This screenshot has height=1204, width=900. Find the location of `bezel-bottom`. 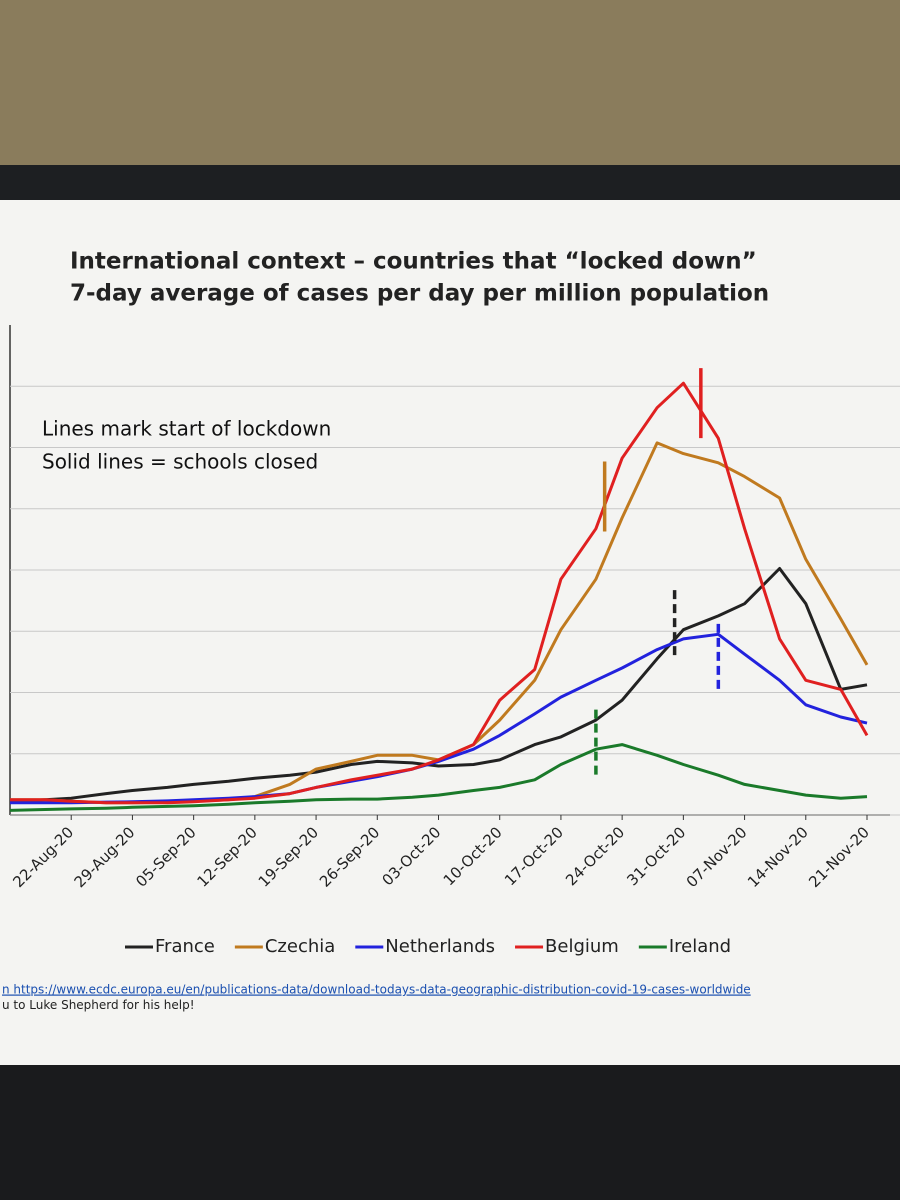

bezel-bottom is located at coordinates (450, 1132).